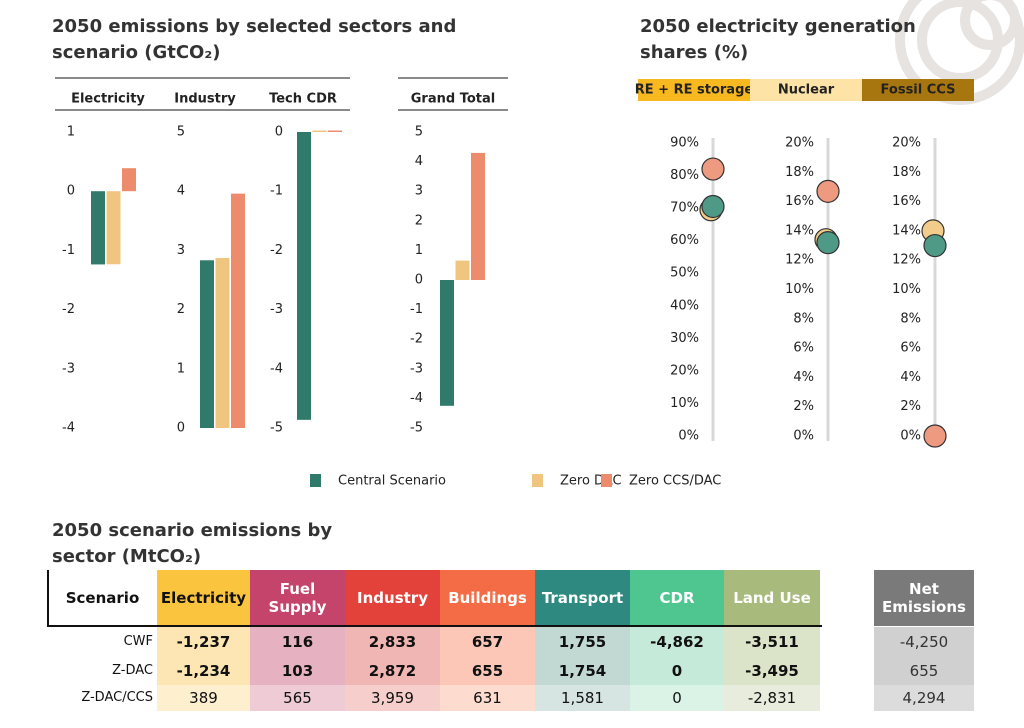 The width and height of the screenshot is (1024, 728). I want to click on table-header-cell: Buildings, so click(487, 598).